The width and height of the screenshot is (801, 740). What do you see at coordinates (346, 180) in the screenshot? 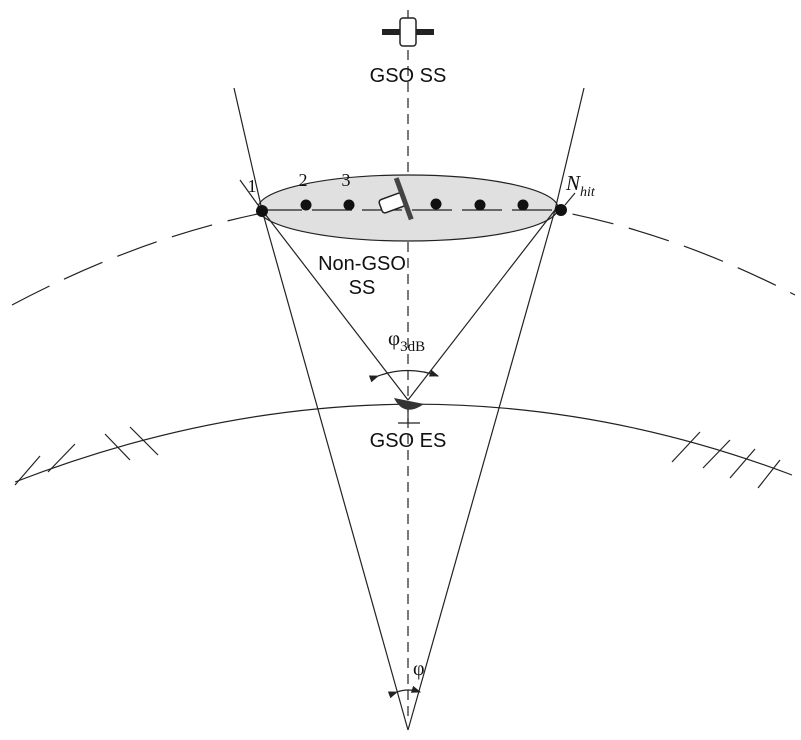
I see `position-label: 3` at bounding box center [346, 180].